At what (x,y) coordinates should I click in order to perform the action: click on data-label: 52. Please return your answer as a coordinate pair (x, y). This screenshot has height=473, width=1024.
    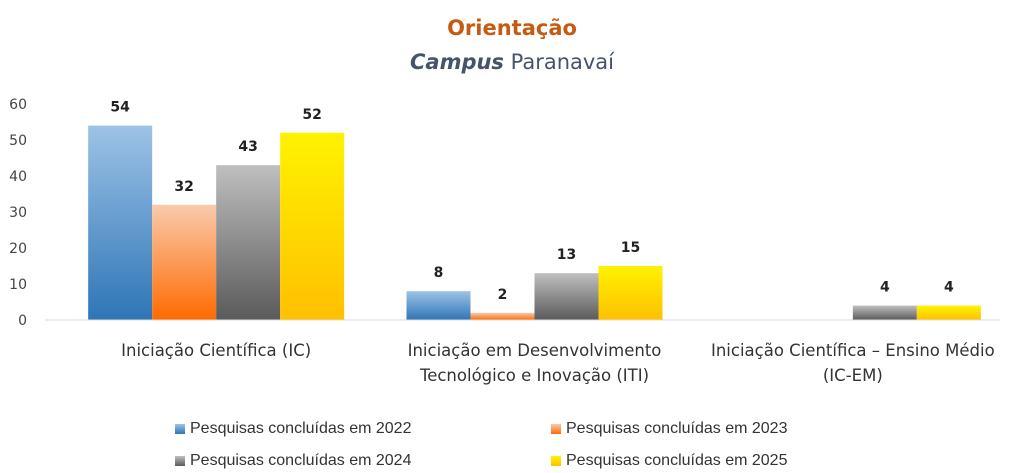
    Looking at the image, I should click on (311, 115).